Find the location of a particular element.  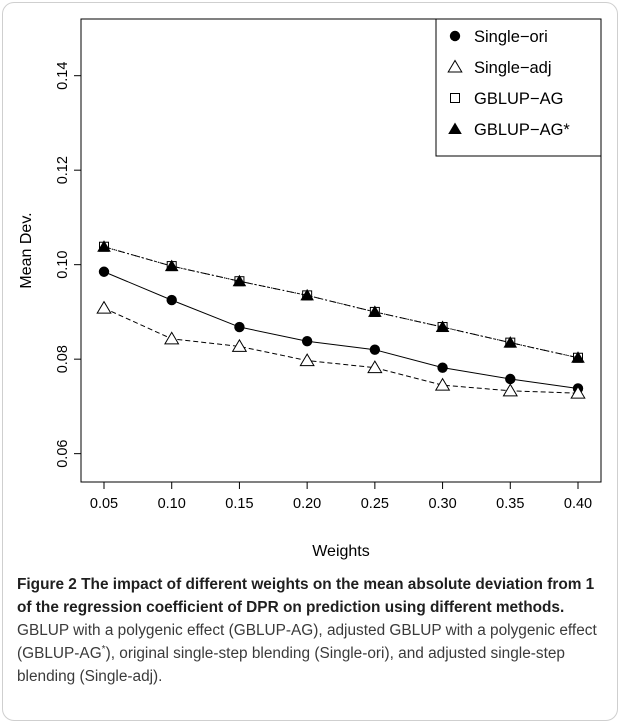

legend-label: Single−ori is located at coordinates (511, 37).